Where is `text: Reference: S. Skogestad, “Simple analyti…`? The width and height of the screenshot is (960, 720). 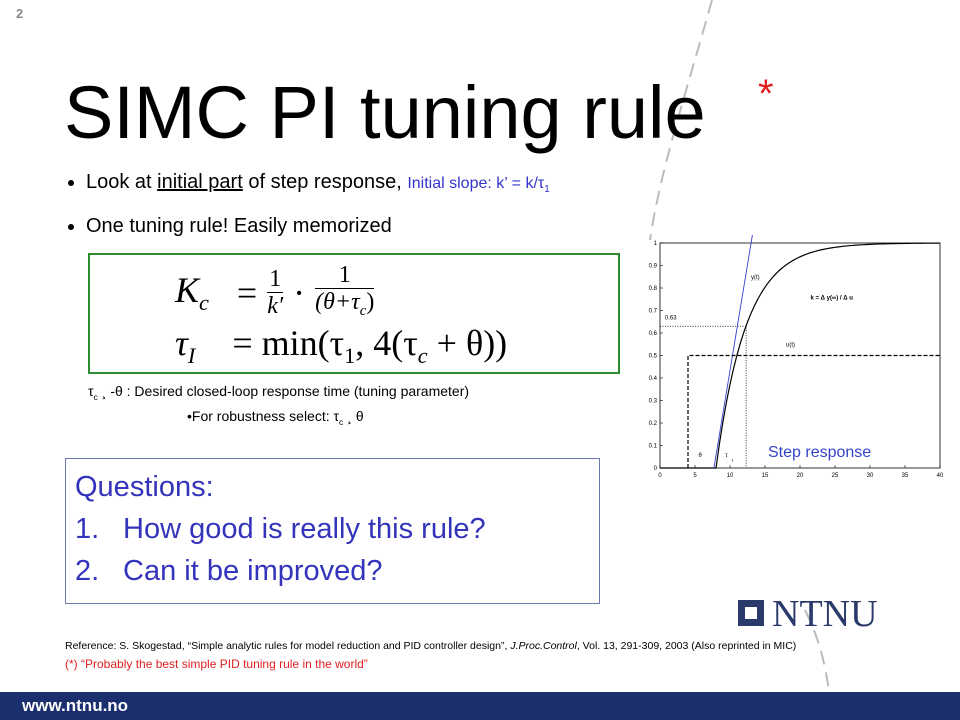
text: Reference: S. Skogestad, “Simple analyti… is located at coordinates (288, 646).